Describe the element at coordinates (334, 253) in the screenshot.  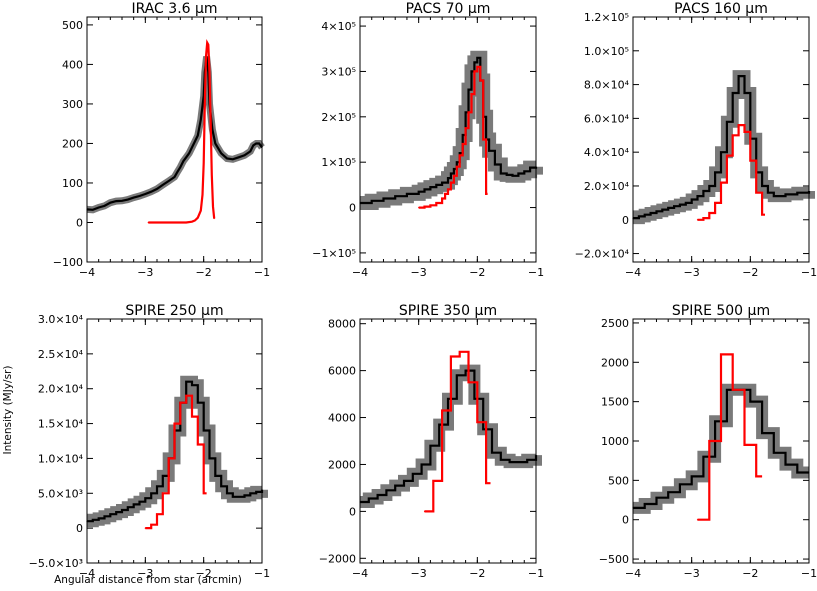
I see `y-tick-label: −1×10⁵` at that location.